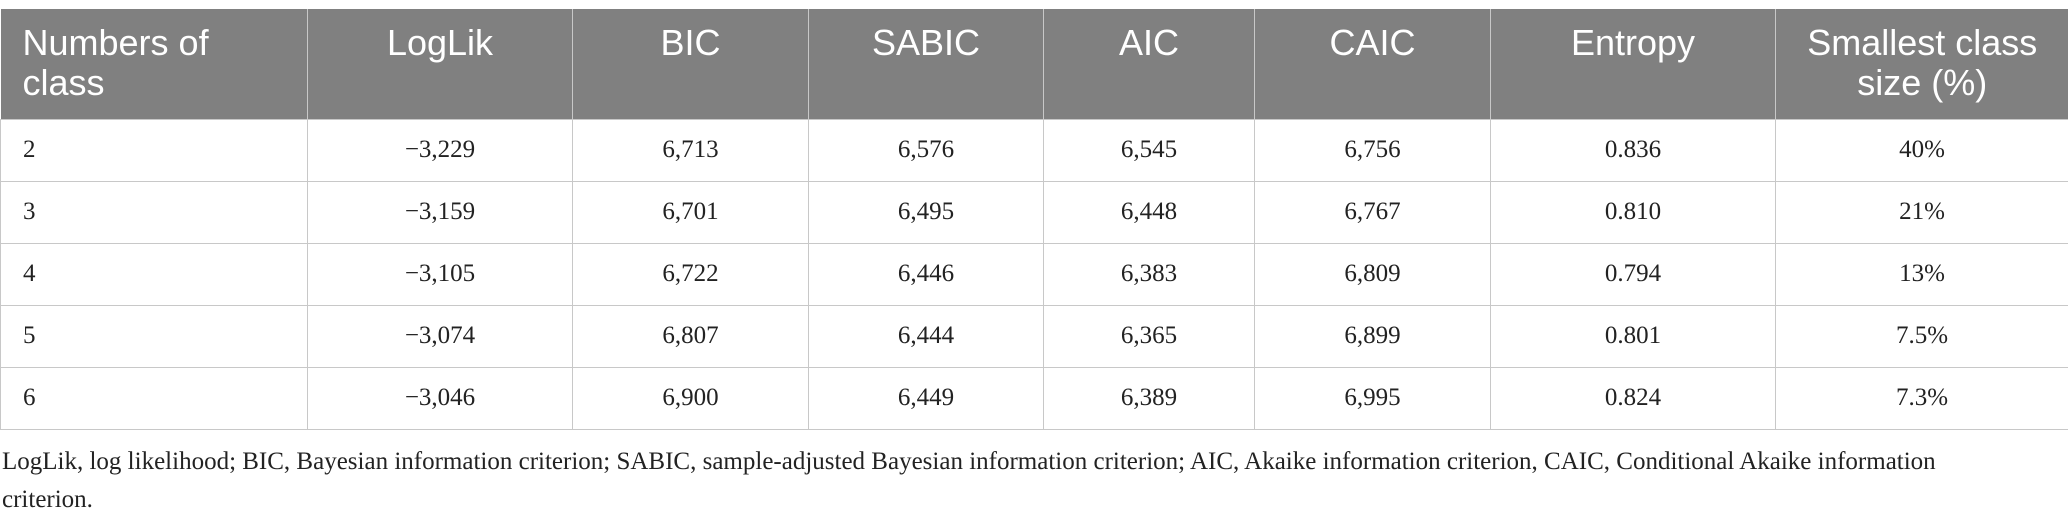  I want to click on cell-entropy: 0.794, so click(1633, 274).